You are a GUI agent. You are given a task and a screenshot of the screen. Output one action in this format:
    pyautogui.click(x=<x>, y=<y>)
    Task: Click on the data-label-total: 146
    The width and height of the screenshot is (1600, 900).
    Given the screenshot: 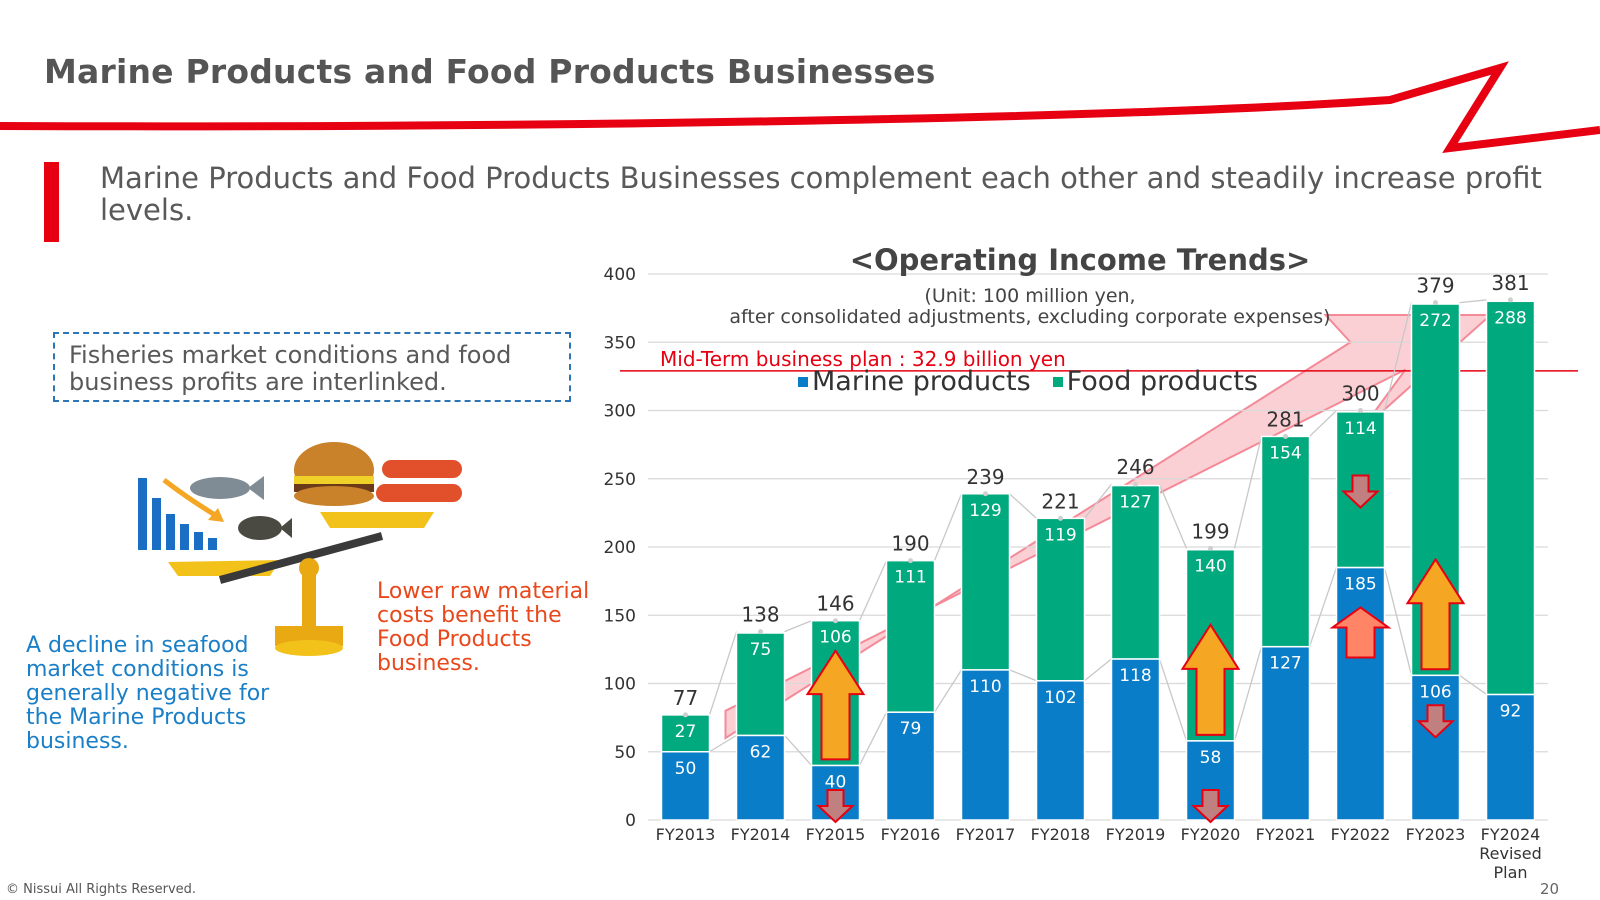 What is the action you would take?
    pyautogui.click(x=835, y=604)
    